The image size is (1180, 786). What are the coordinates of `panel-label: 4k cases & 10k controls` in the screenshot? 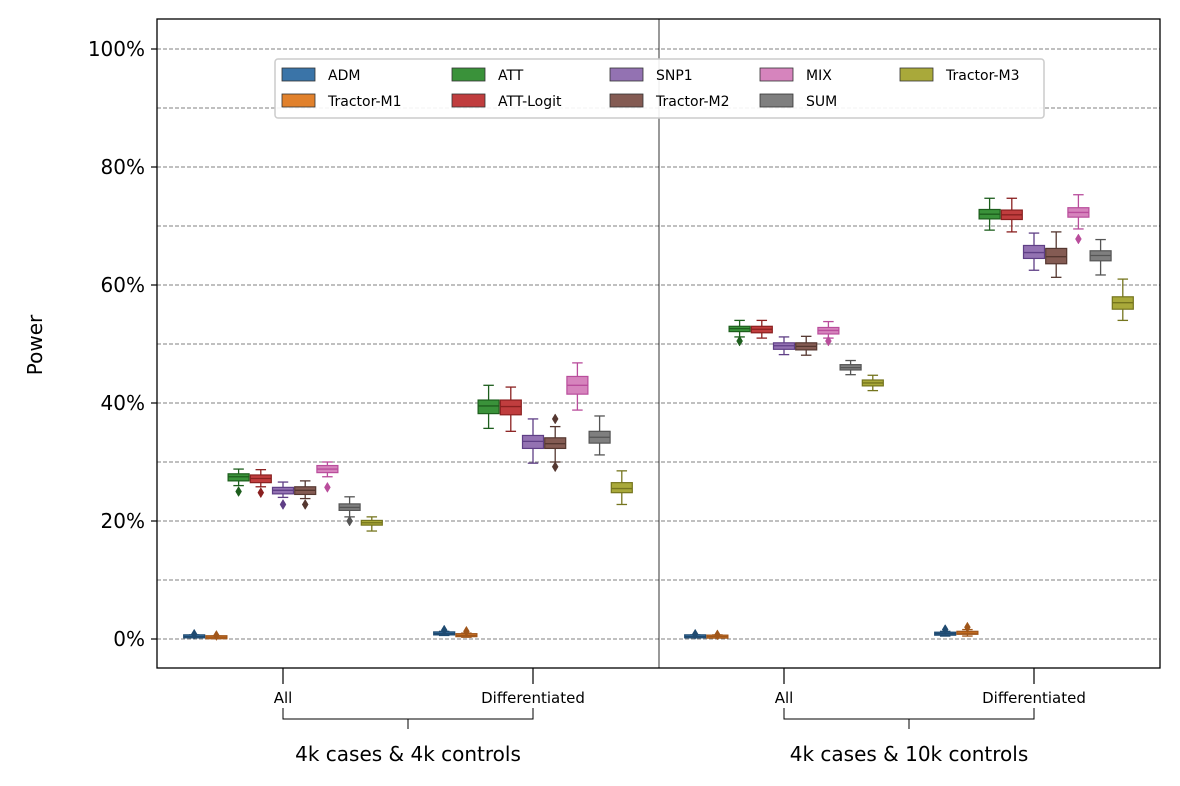 It's located at (909, 754).